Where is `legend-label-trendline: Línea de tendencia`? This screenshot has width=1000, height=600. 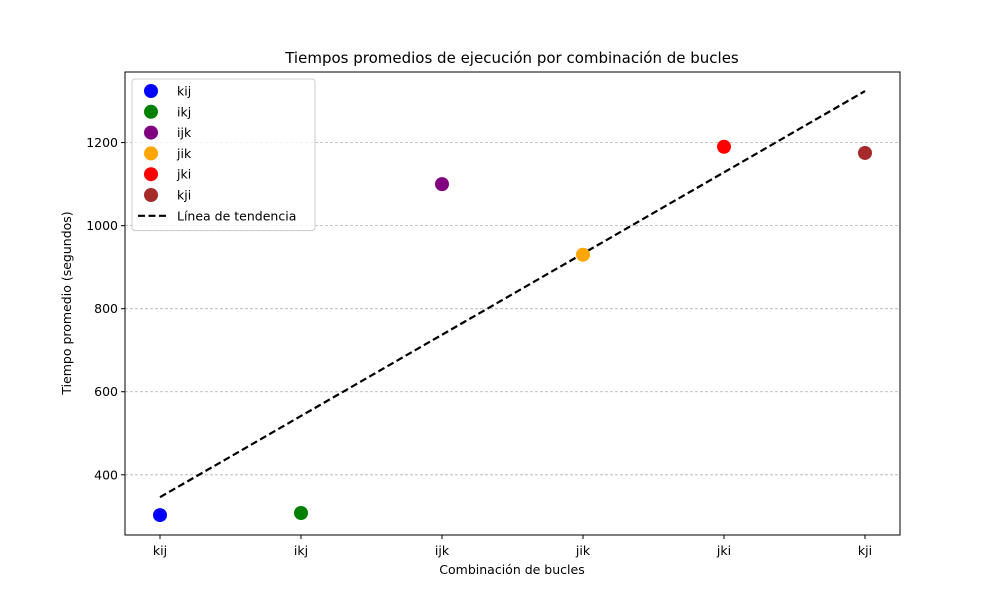 legend-label-trendline: Línea de tendencia is located at coordinates (236, 215).